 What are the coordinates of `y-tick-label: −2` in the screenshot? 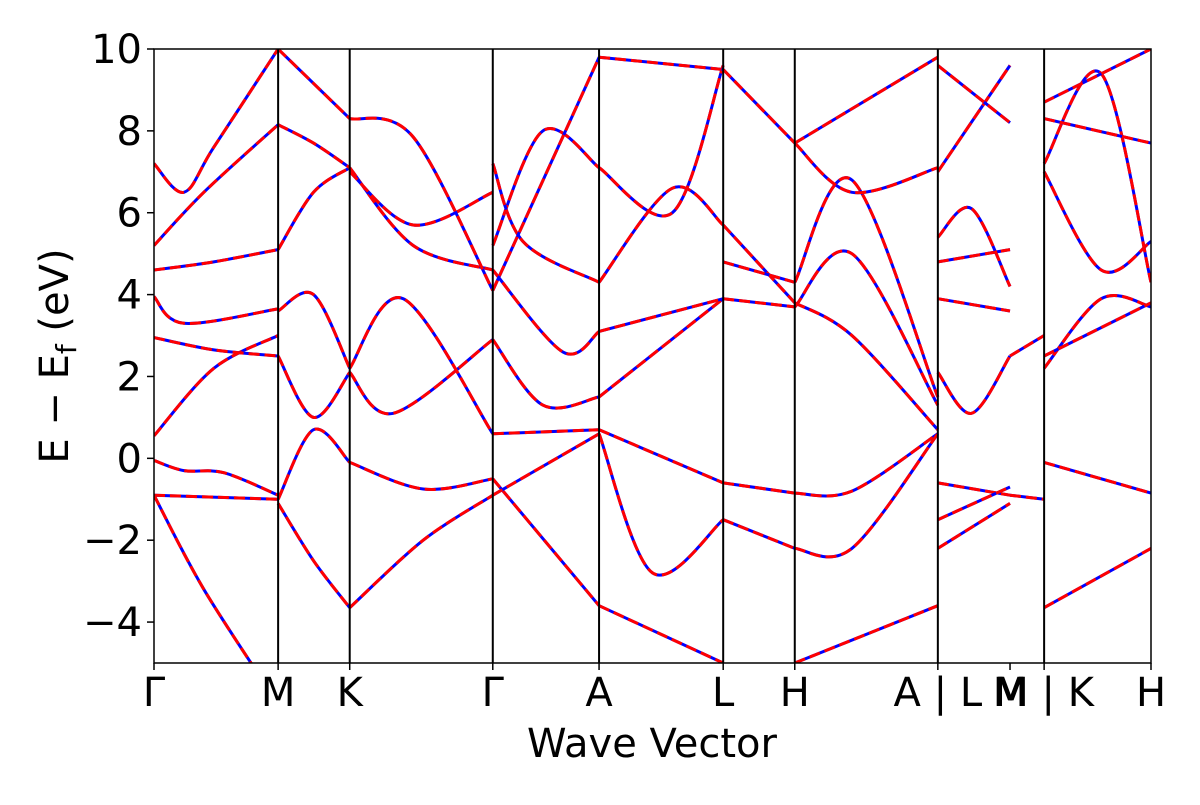 It's located at (112, 541).